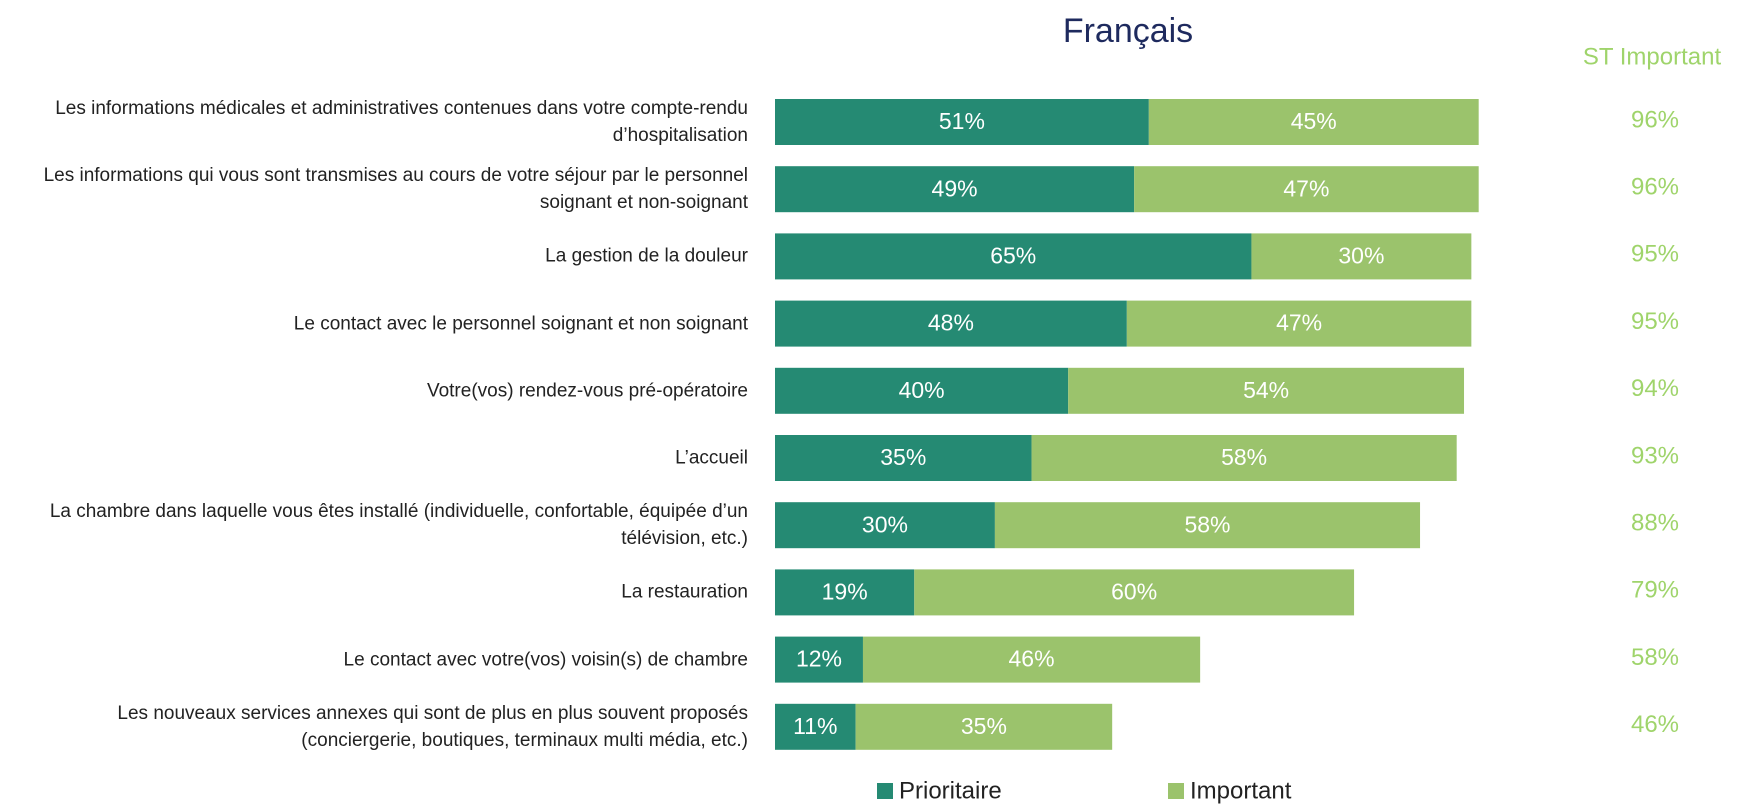  What do you see at coordinates (587, 391) in the screenshot?
I see `category-label: Votre(vos) rendez-vous pré-opératoire` at bounding box center [587, 391].